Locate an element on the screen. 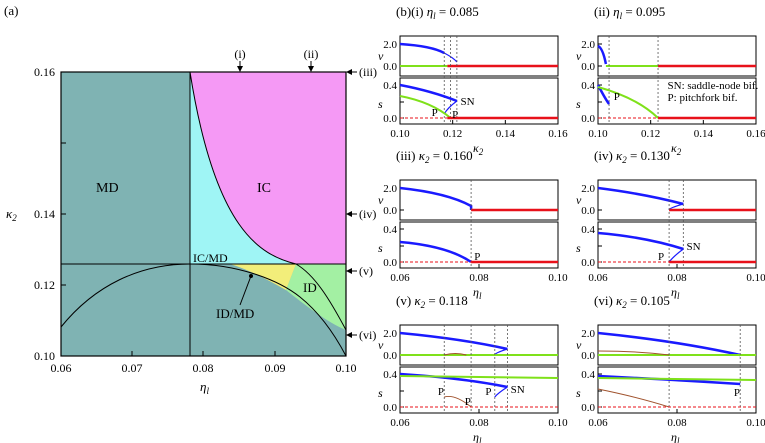 Image resolution: width=765 pixels, height=443 pixels. marker-iv-label: (iv) is located at coordinates (367, 214).